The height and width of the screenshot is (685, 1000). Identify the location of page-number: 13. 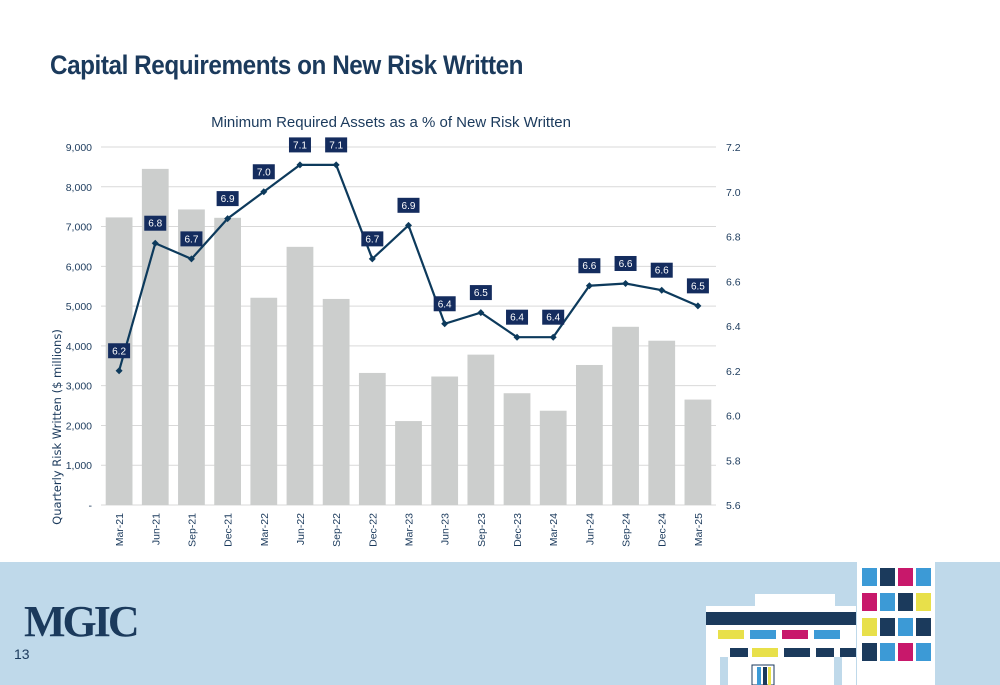
(22, 654).